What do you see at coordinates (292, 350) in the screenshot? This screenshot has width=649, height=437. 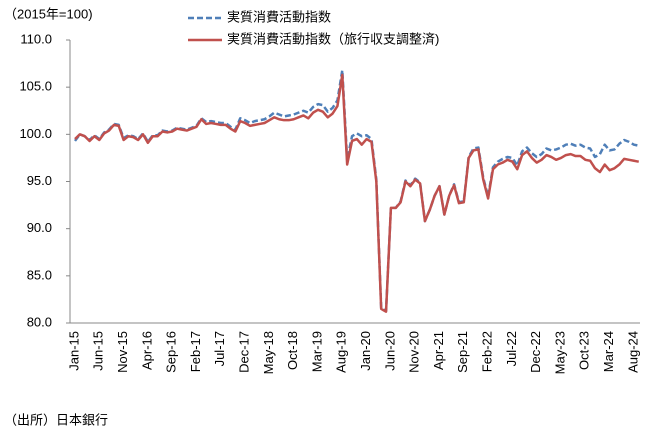 I see `x-tick-label: Oct-18` at bounding box center [292, 350].